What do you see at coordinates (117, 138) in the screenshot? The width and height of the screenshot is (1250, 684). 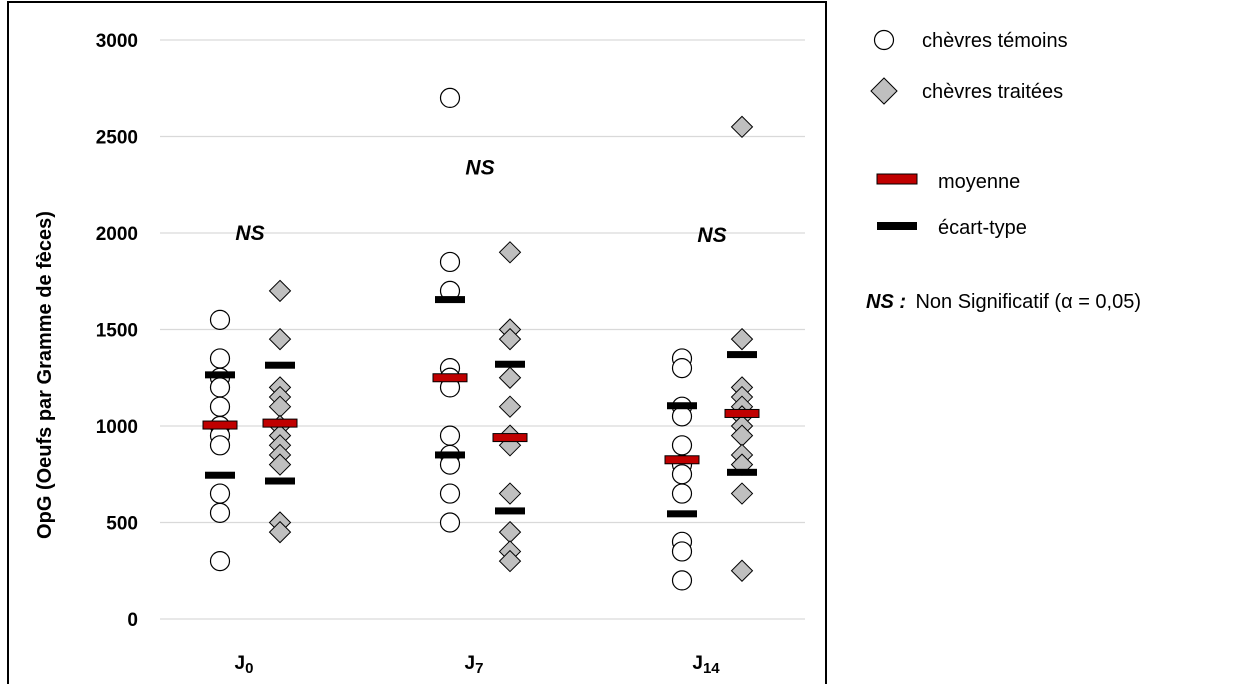 I see `y-tick-label: 2500` at bounding box center [117, 138].